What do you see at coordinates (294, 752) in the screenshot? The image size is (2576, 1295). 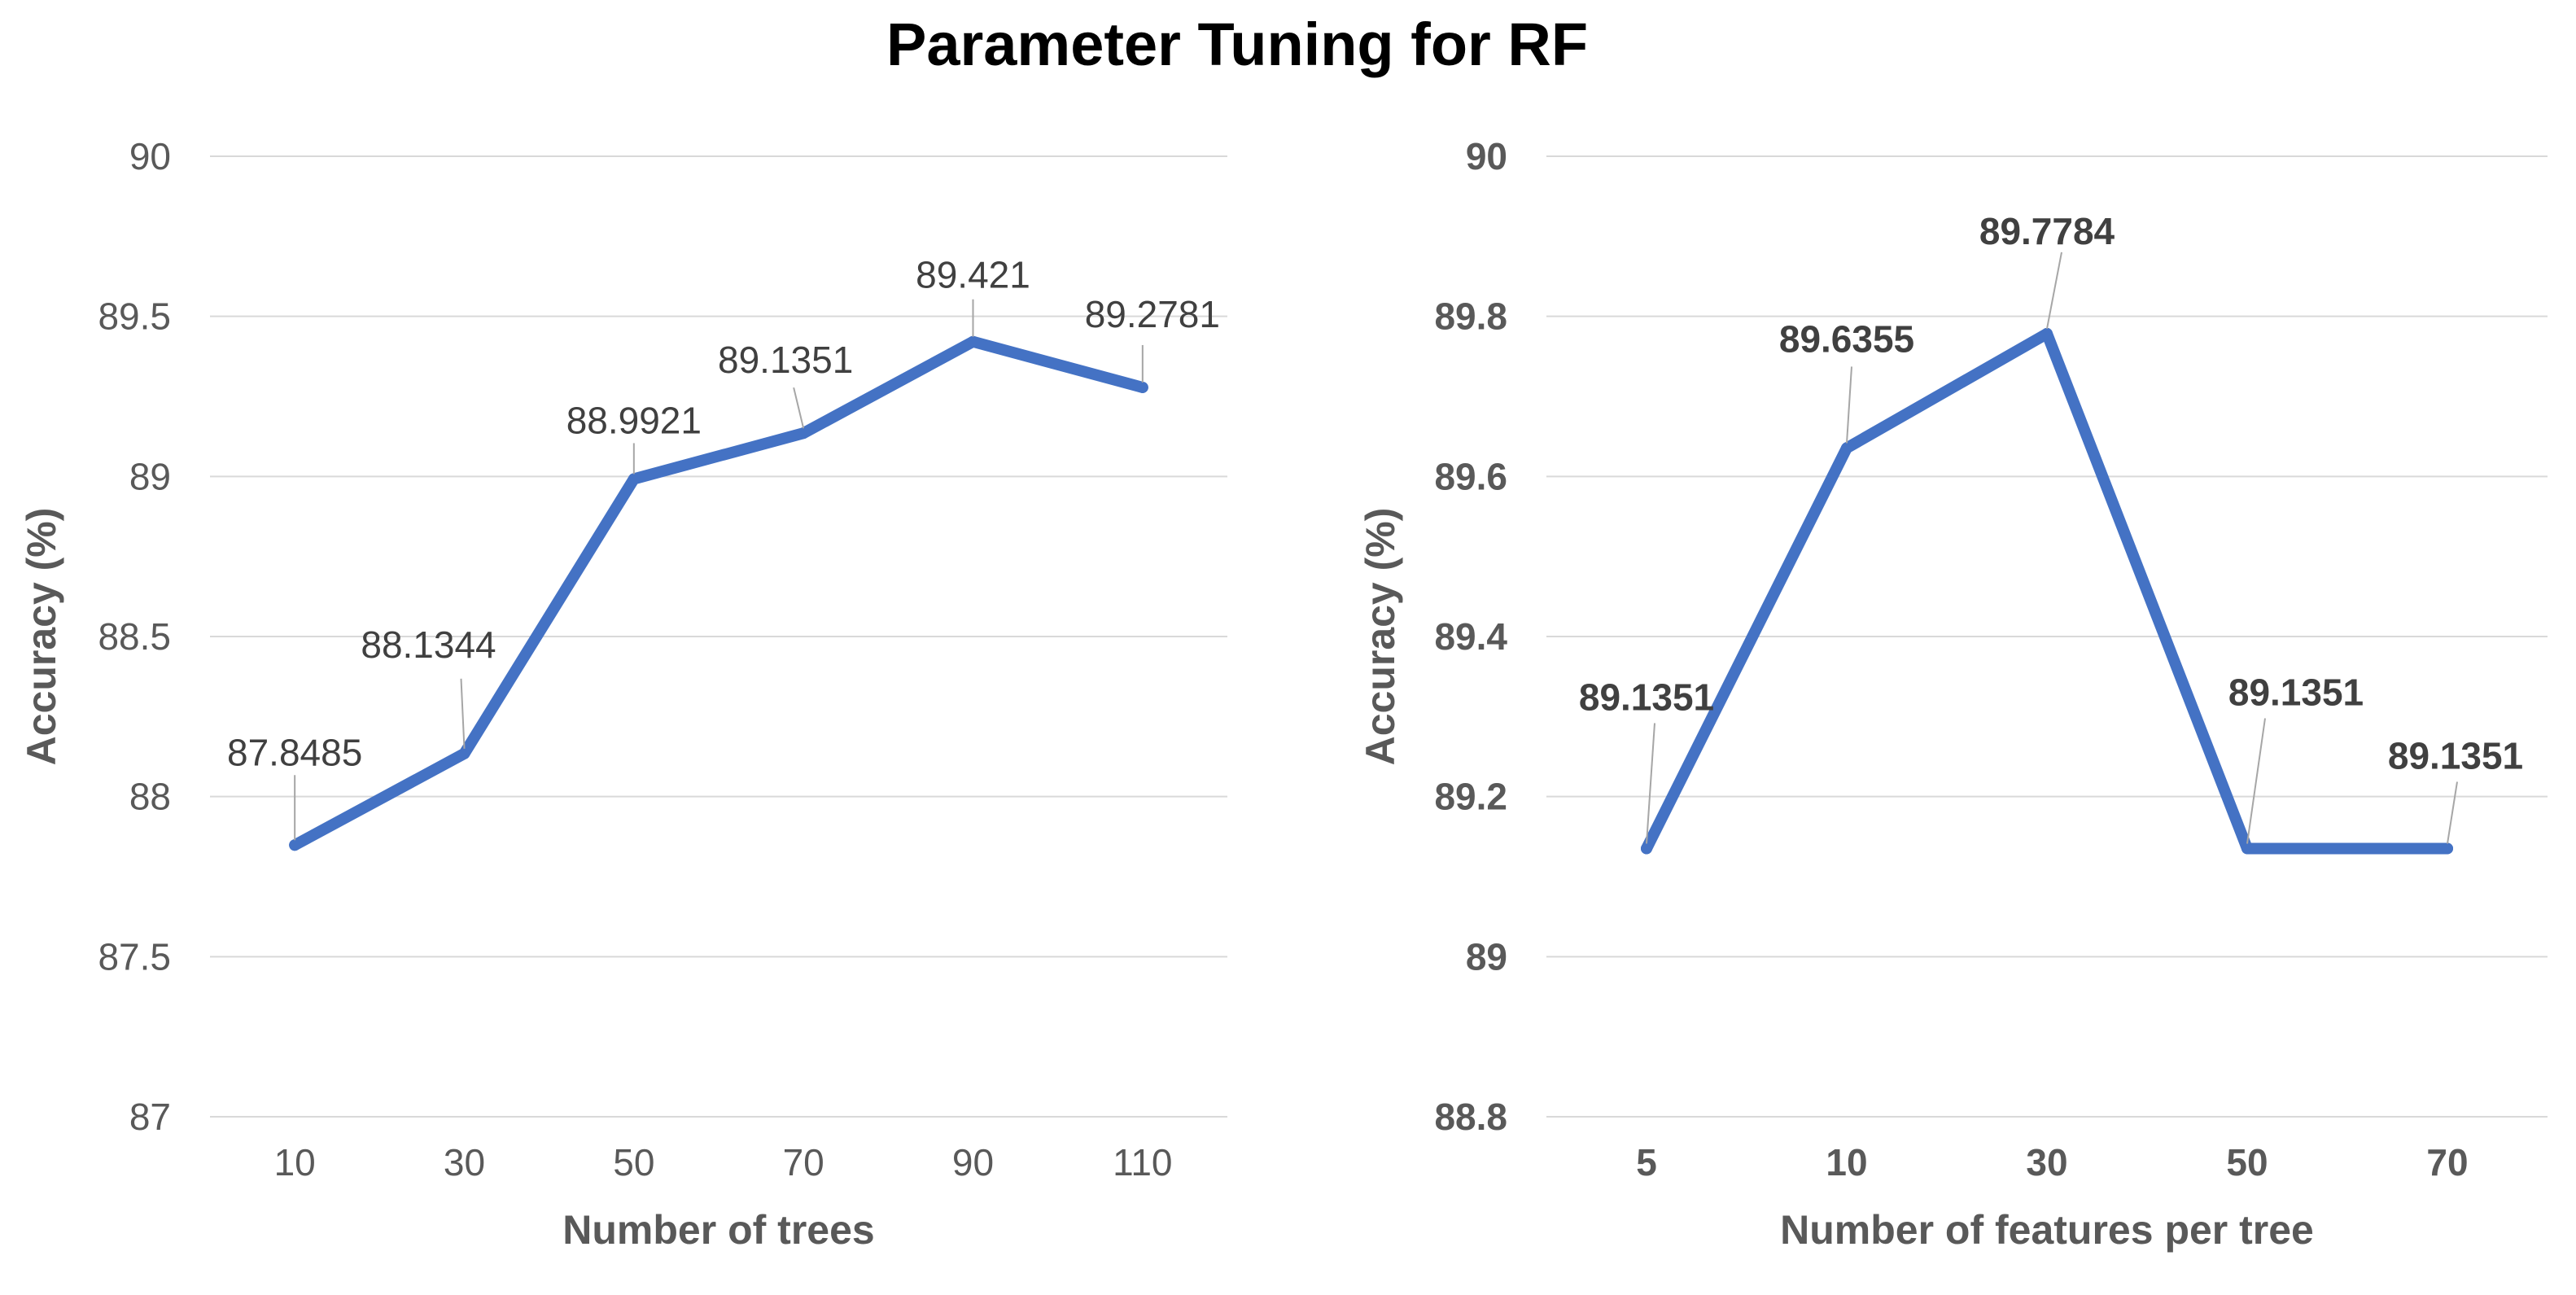 I see `data-label: 87.8485` at bounding box center [294, 752].